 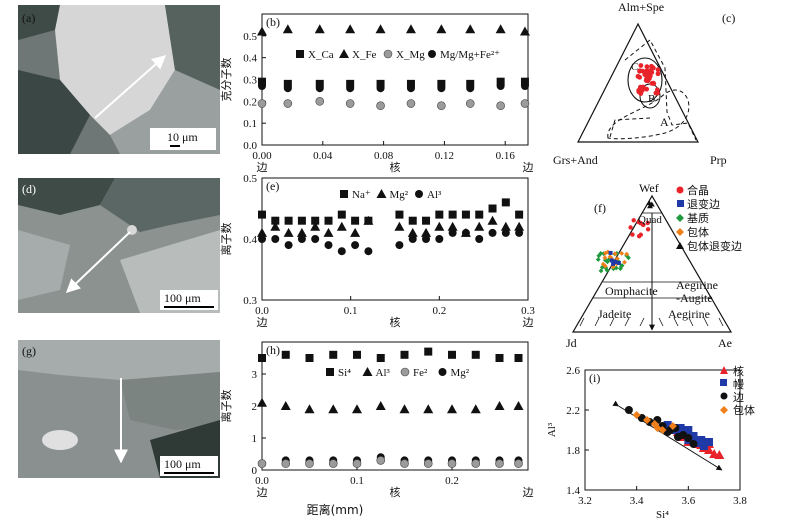 What do you see at coordinates (364, 55) in the screenshot?
I see `legend-label: X_Fe` at bounding box center [364, 55].